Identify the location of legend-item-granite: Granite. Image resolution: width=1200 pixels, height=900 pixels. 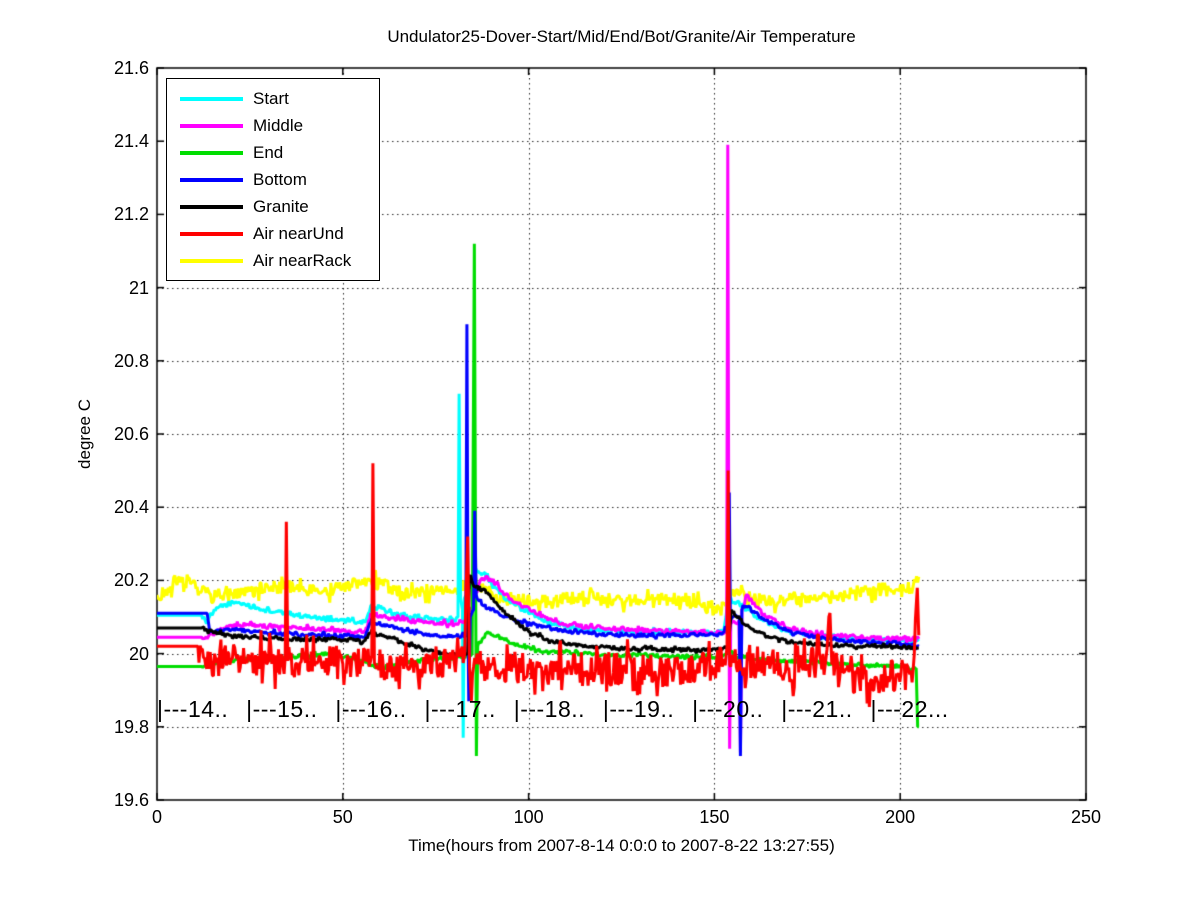
(273, 207).